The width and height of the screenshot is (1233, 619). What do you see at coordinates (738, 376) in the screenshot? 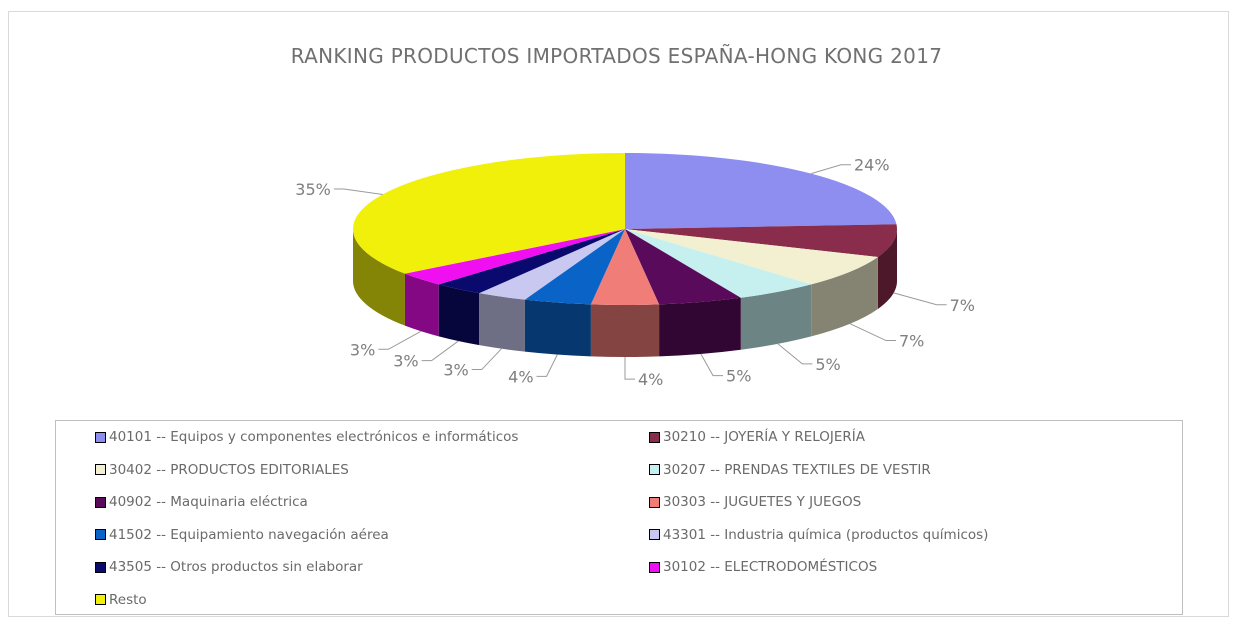
I see `data-label-4: 5%` at bounding box center [738, 376].